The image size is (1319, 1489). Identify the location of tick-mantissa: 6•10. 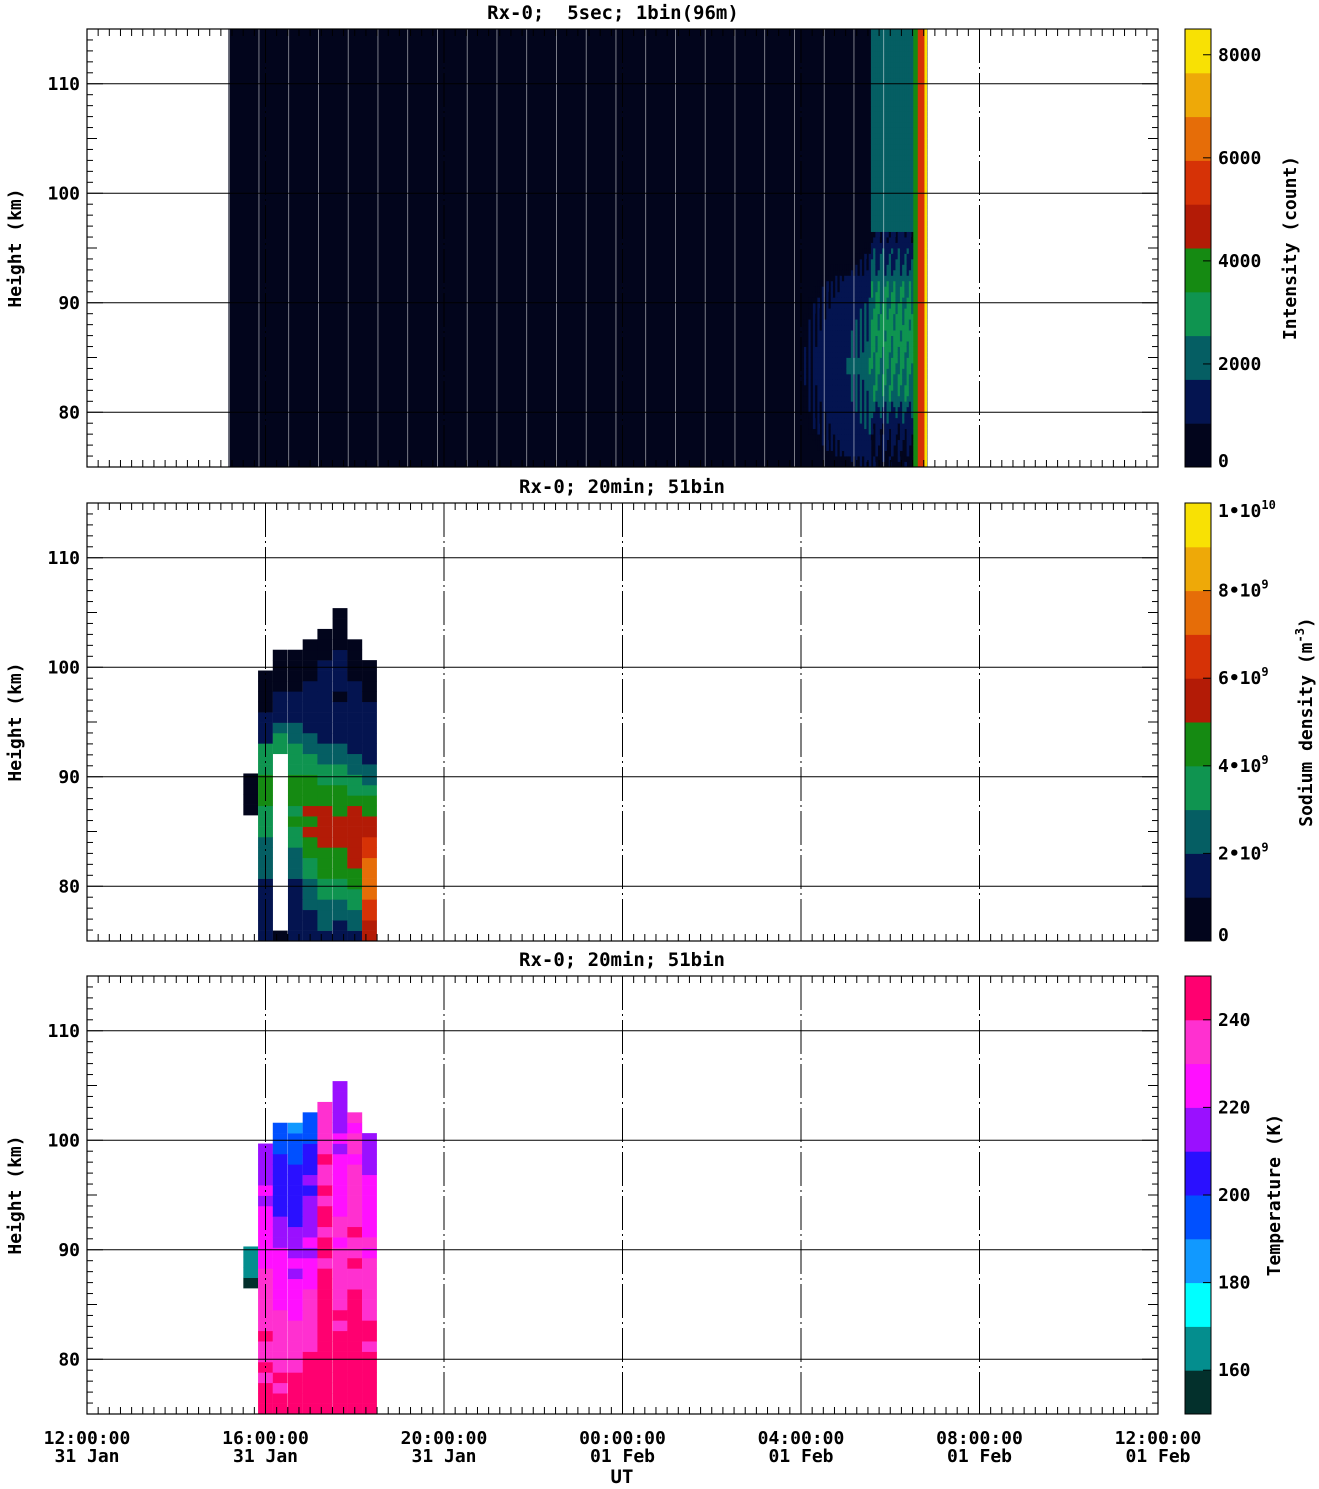
(1239, 678).